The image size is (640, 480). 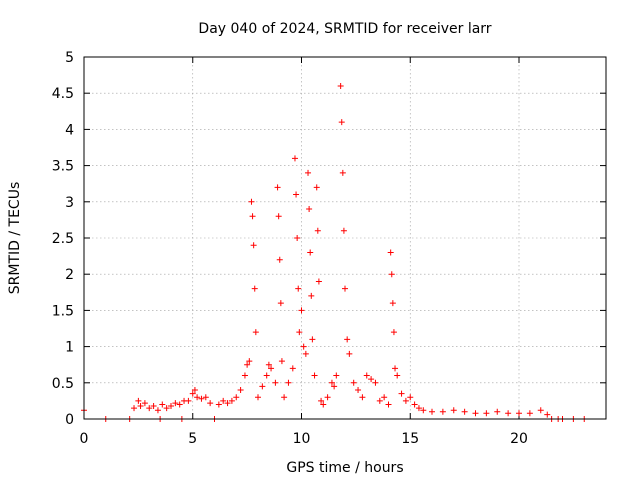 I want to click on x-tick-label: 15, so click(x=410, y=439).